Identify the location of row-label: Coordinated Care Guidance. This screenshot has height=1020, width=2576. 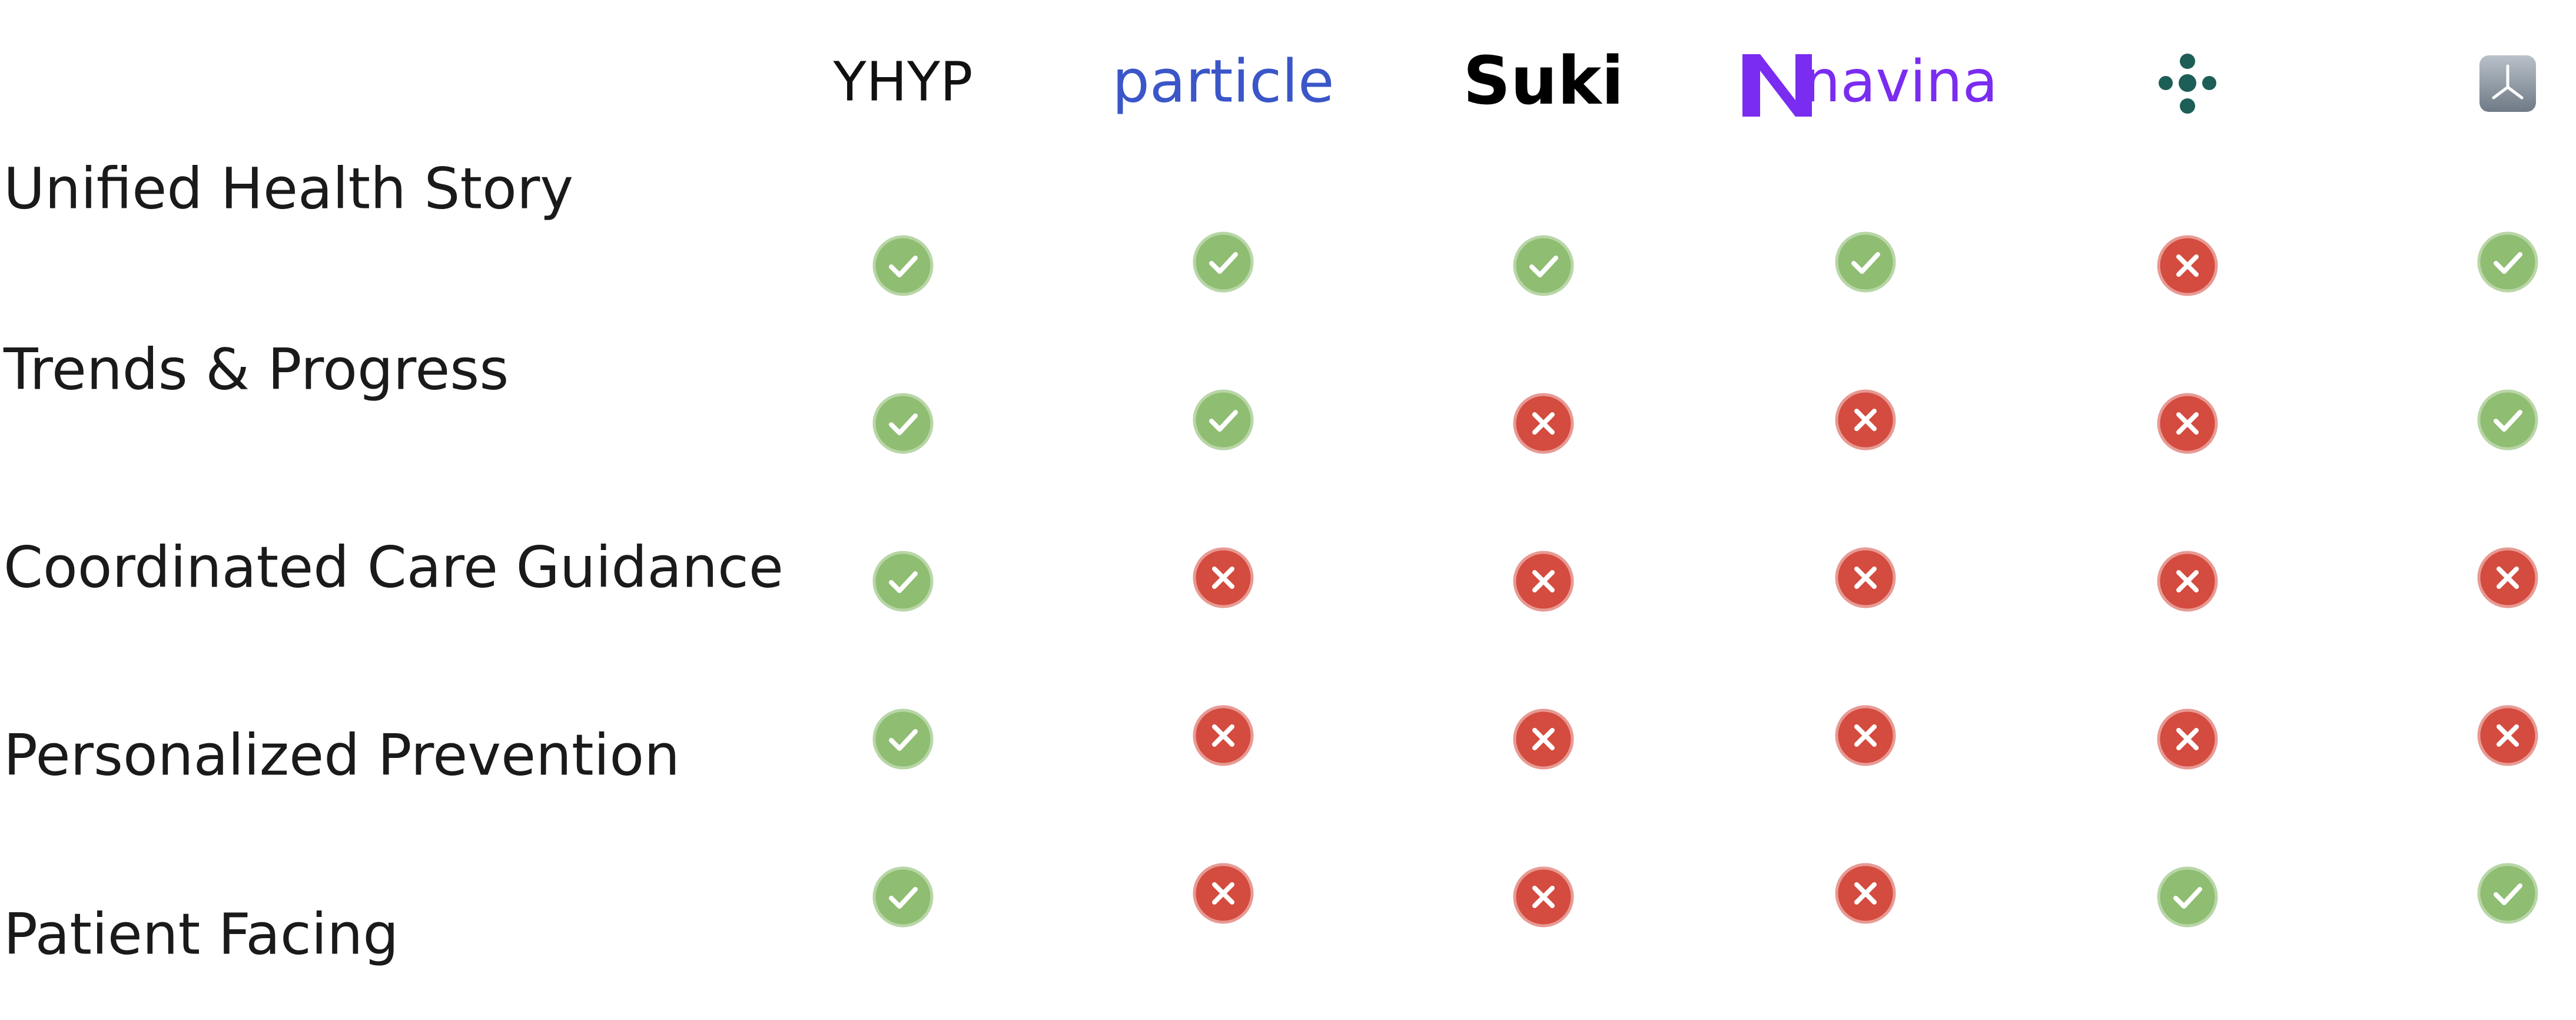
(394, 567).